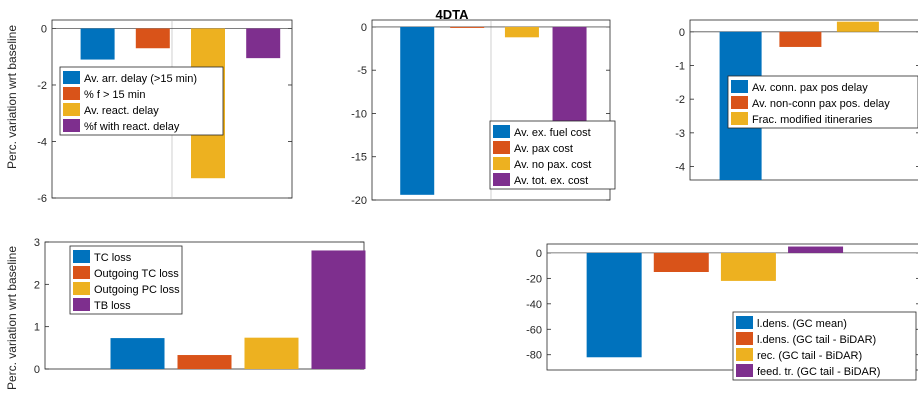  I want to click on y-tick-label: -80, so click(534, 356).